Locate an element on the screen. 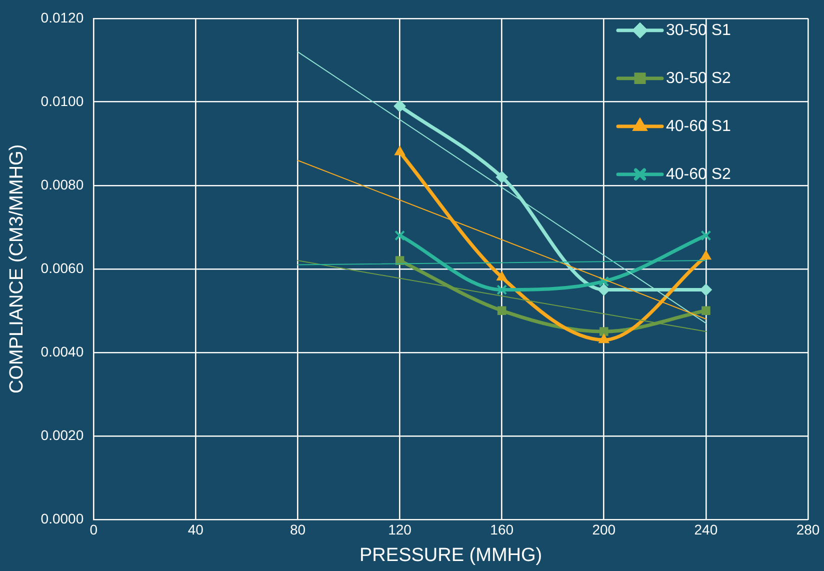  x-tick-label: 0 is located at coordinates (94, 530).